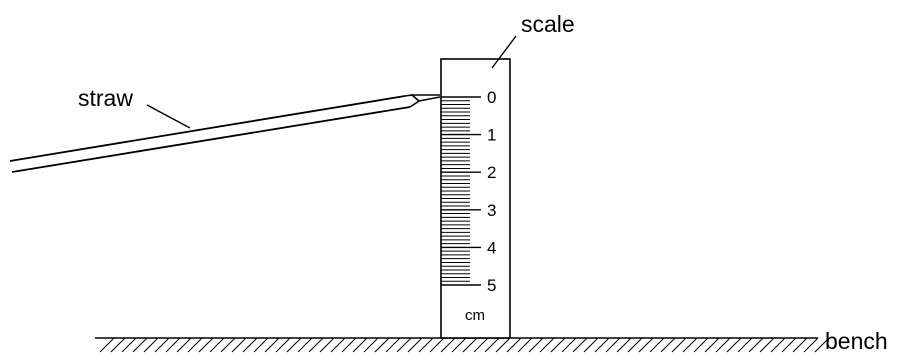  I want to click on scale-number: 4, so click(491, 247).